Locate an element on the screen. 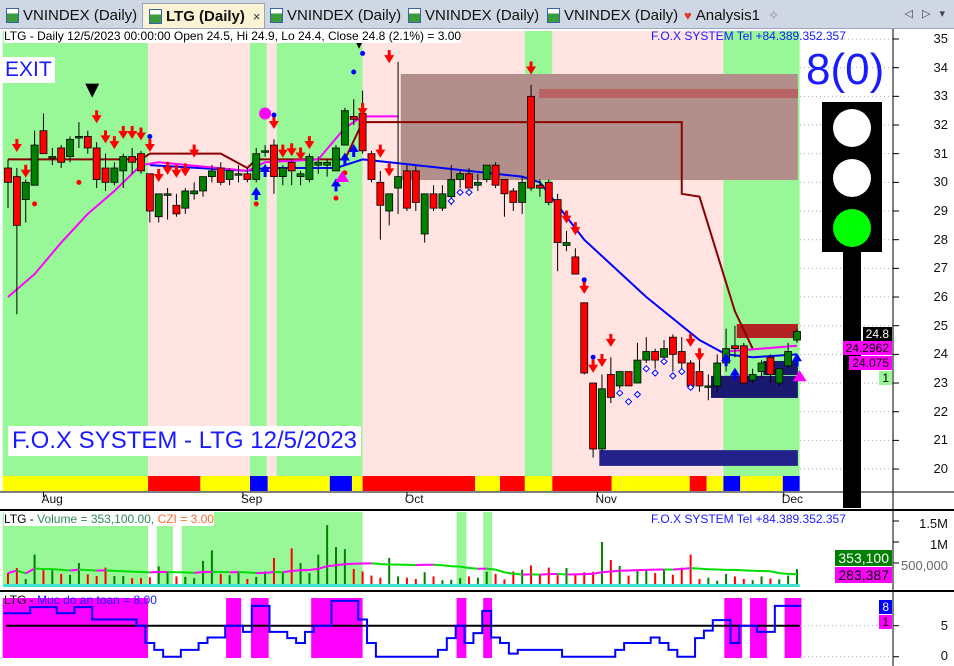 The width and height of the screenshot is (954, 666). volume-ma-tag: 283,387 is located at coordinates (863, 575).